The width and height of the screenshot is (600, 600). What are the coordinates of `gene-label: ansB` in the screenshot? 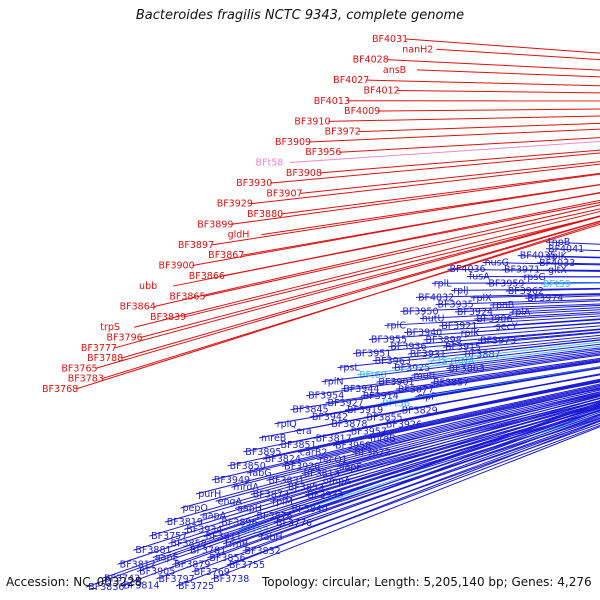 It's located at (394, 70).